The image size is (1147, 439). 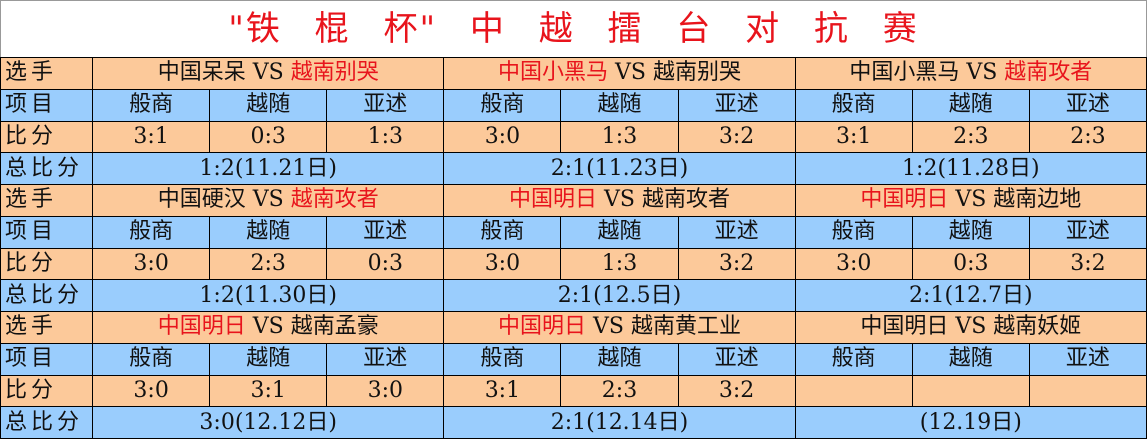 I want to click on row-players: 选手 中国明日 VS 越南孟豪 中国明日 VS 越南黄工业 中国明日 VS 越南妖姬, so click(x=573, y=327).